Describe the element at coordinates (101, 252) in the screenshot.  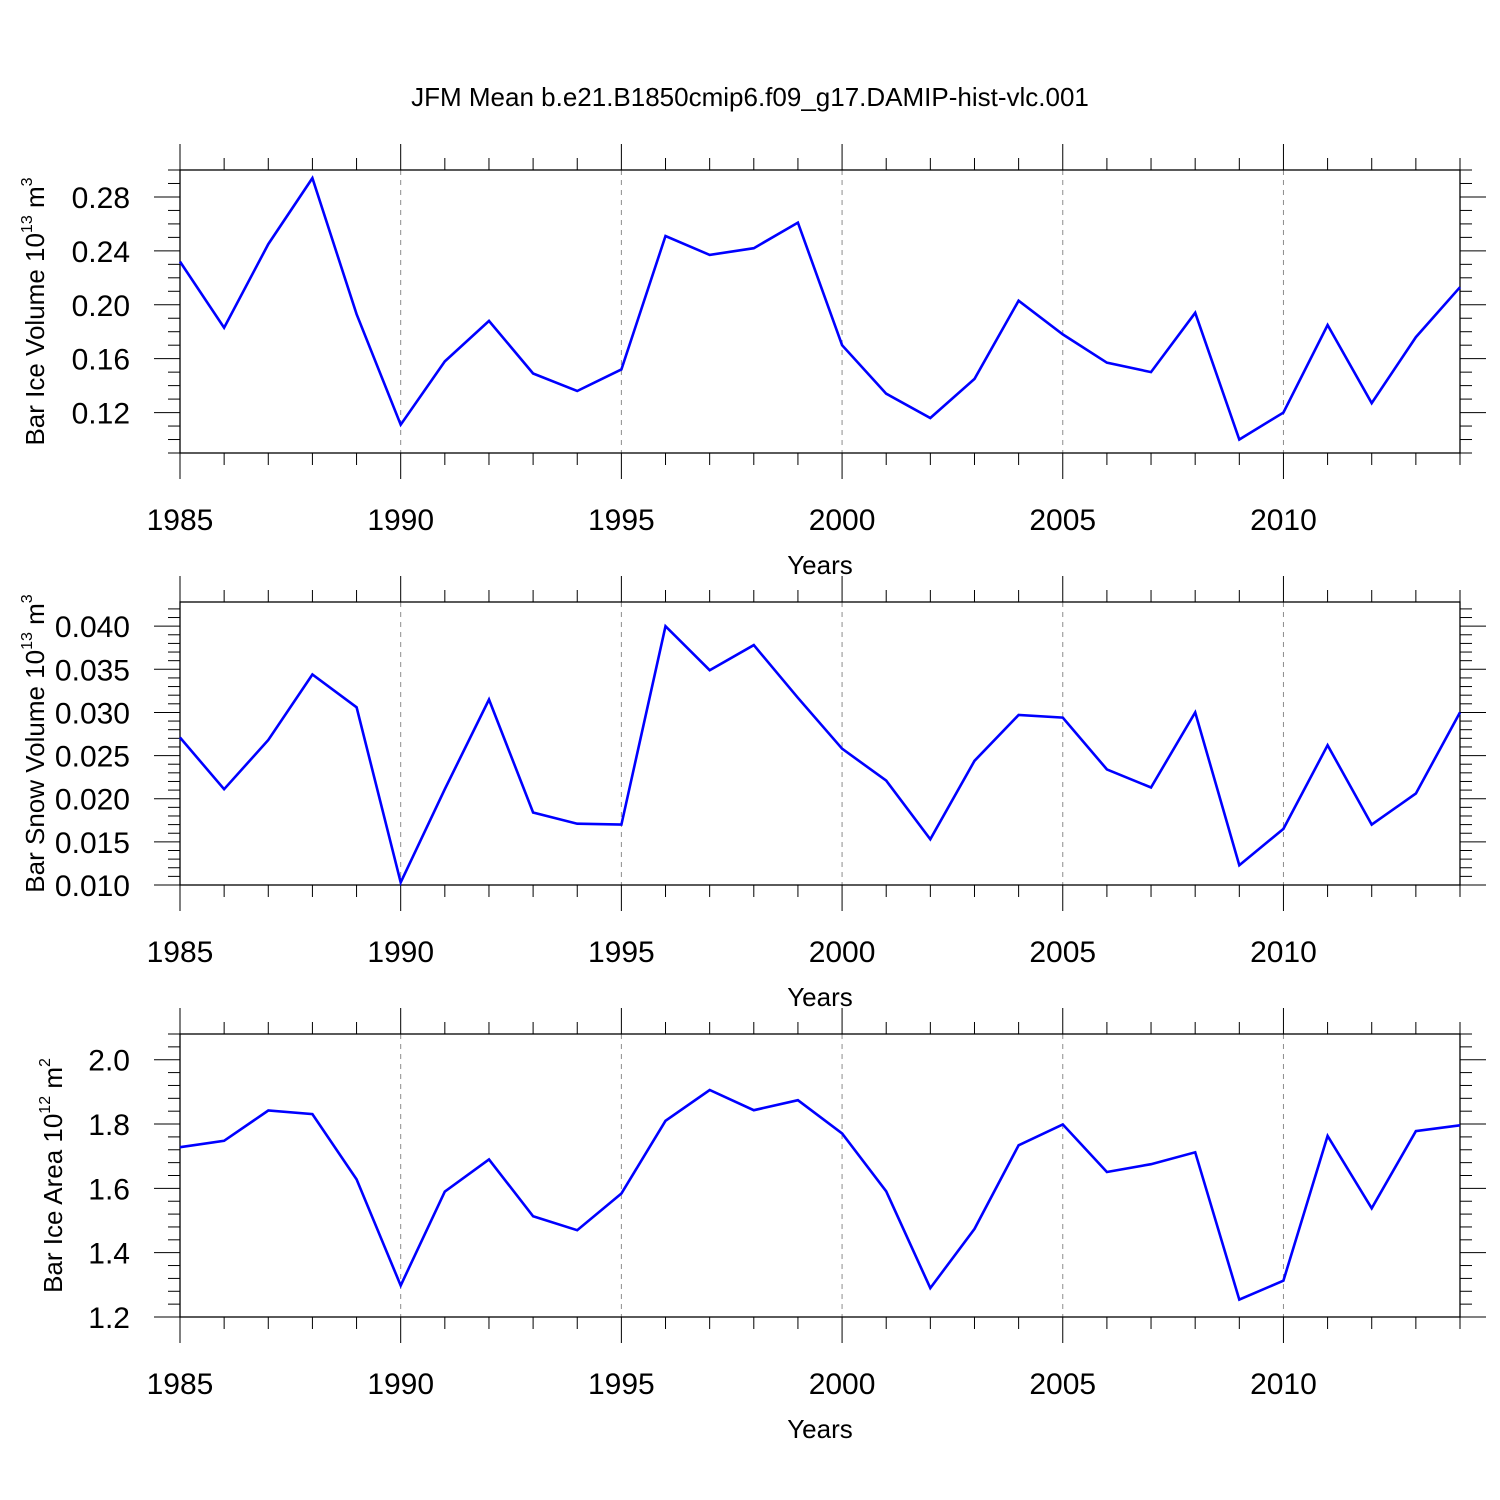
I see `y-tick-label-0.24: 0.24` at that location.